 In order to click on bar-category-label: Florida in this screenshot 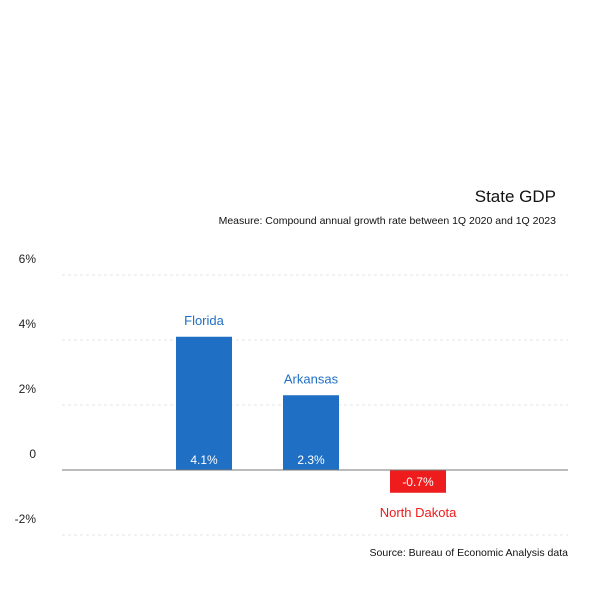, I will do `click(204, 320)`.